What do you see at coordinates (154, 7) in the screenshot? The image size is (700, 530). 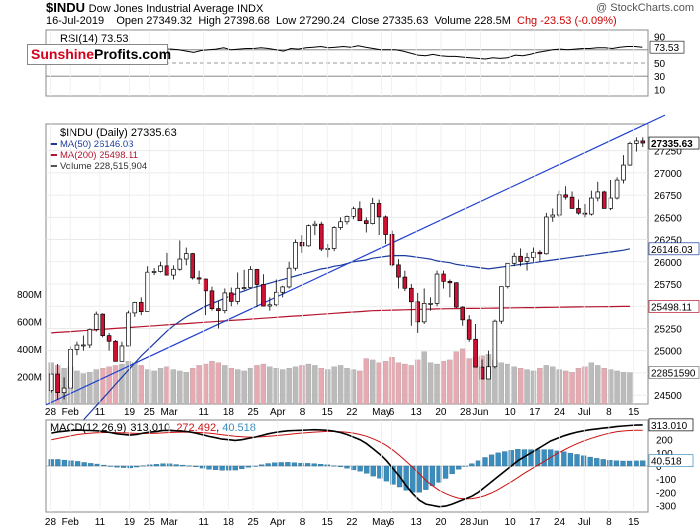 I see `chart-symbol-title: $INDU Dow Jones Industrial Average INDX` at bounding box center [154, 7].